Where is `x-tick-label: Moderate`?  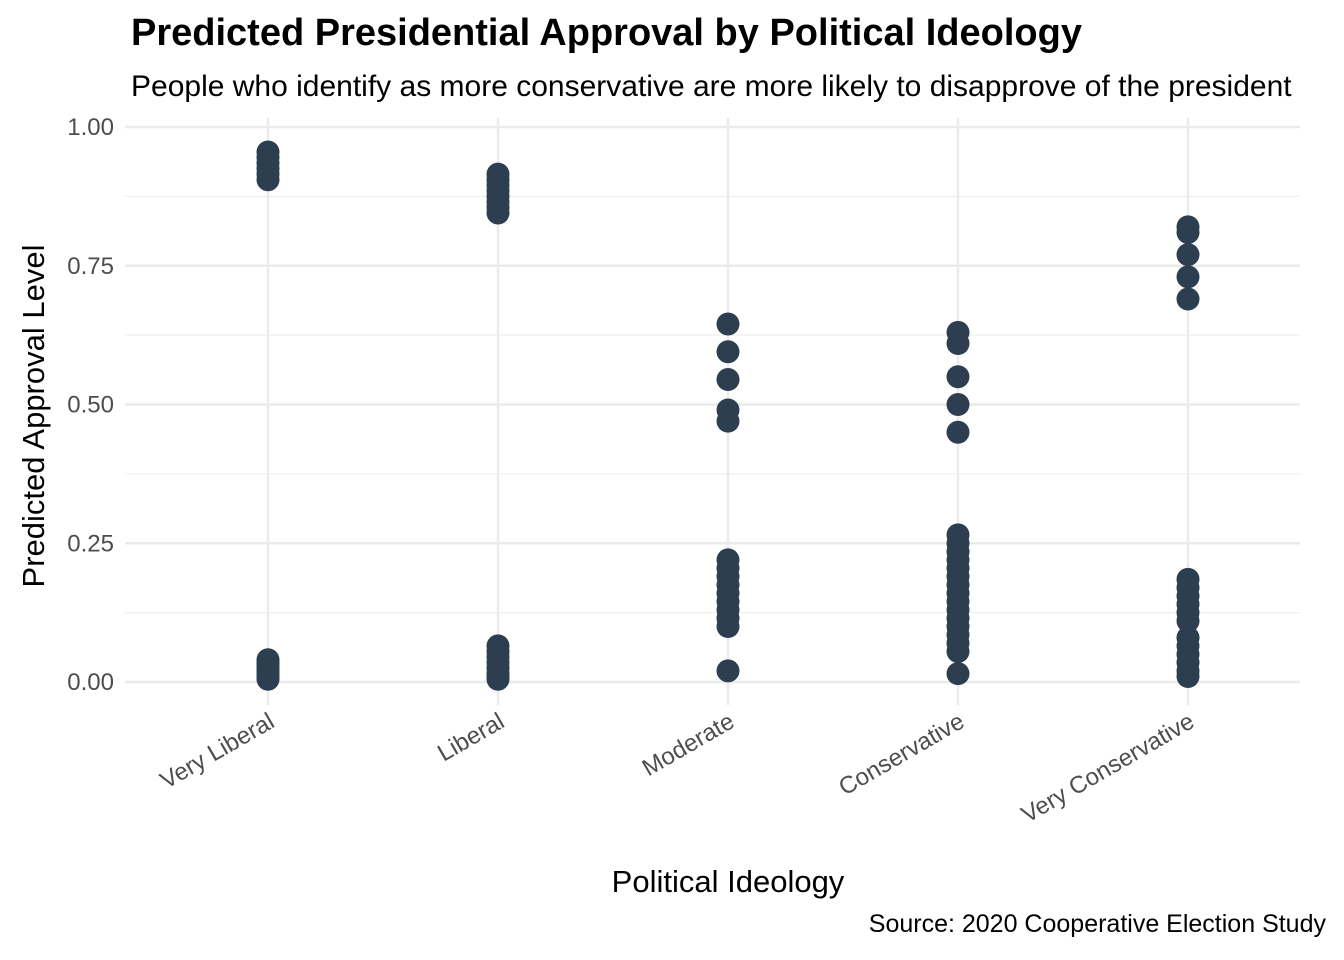
x-tick-label: Moderate is located at coordinates (688, 745).